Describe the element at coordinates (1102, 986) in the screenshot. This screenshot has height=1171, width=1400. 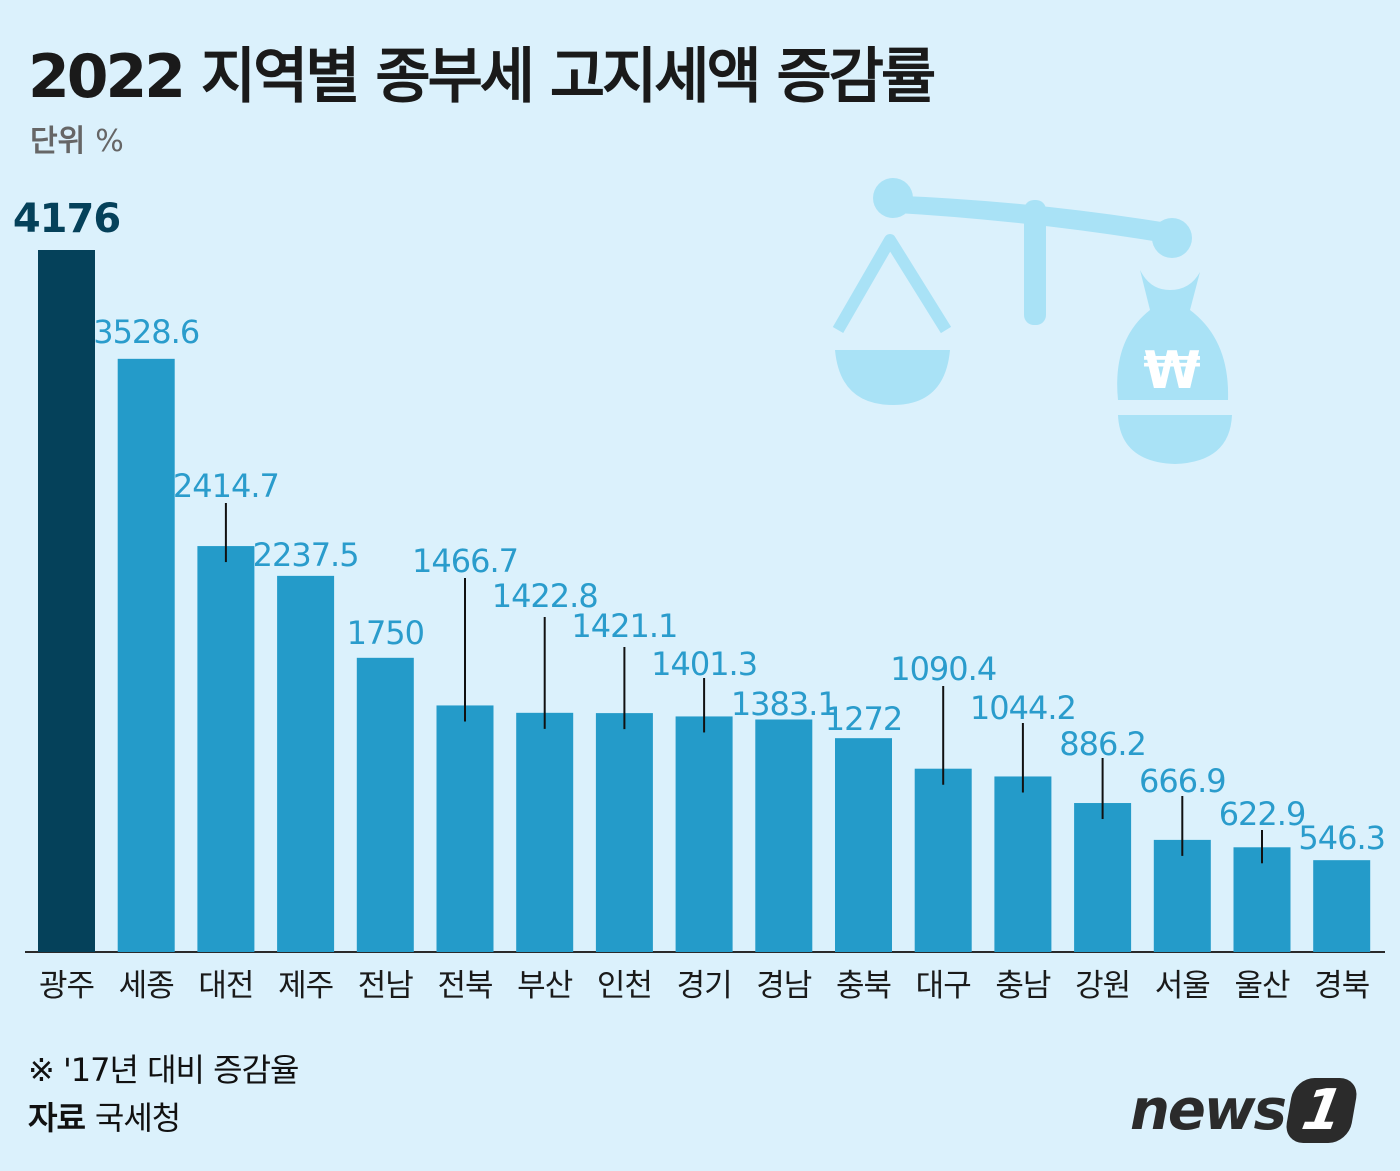
I see `x-tick-label: 강원` at that location.